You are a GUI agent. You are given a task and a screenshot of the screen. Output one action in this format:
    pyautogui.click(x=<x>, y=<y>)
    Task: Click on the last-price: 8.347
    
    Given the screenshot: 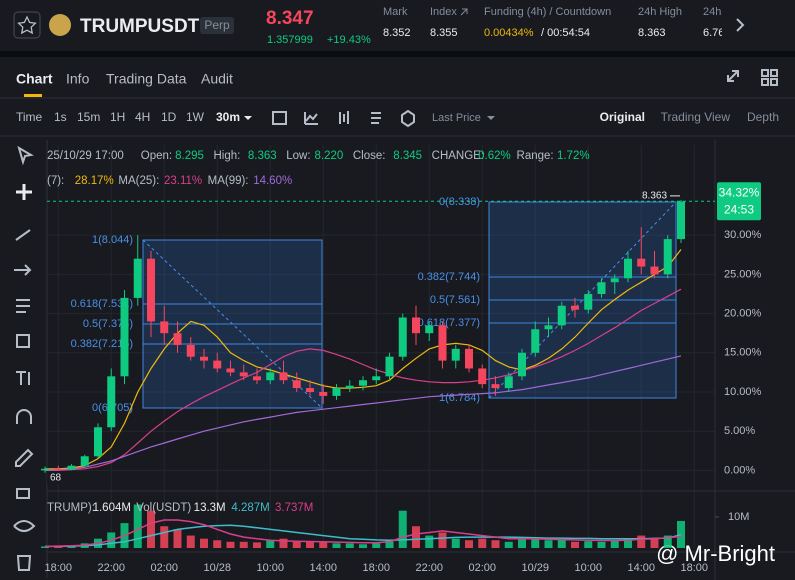 What is the action you would take?
    pyautogui.click(x=290, y=18)
    